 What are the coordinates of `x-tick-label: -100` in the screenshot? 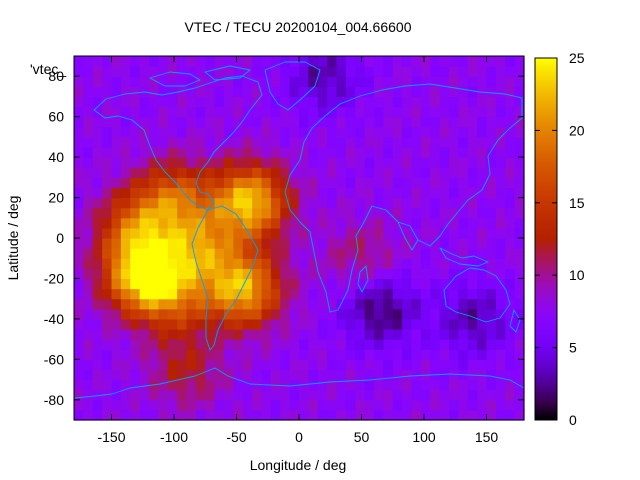 It's located at (174, 437).